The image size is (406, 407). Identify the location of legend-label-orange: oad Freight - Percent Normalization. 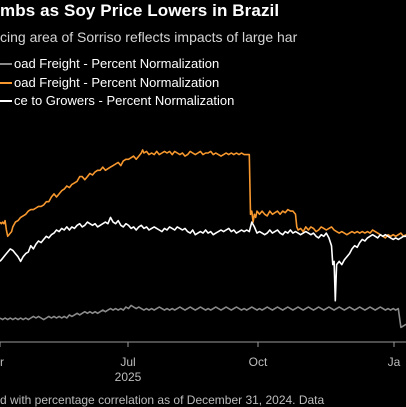
(117, 82).